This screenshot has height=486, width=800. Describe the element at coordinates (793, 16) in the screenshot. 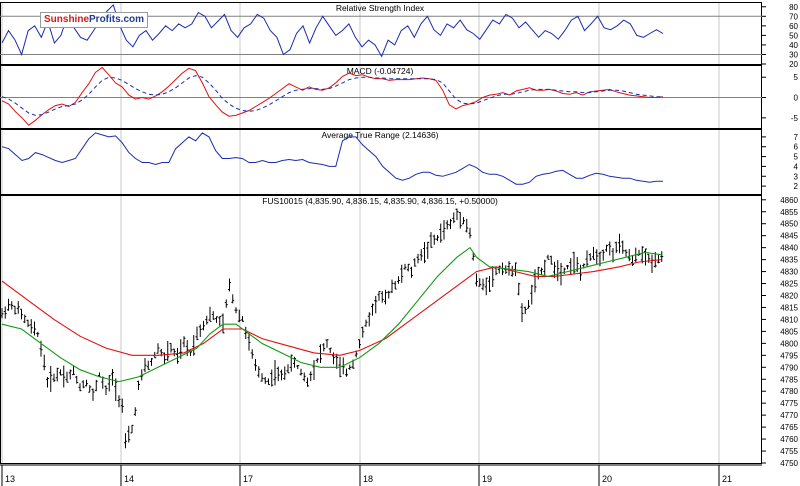

I see `y-tick-label: 70` at that location.